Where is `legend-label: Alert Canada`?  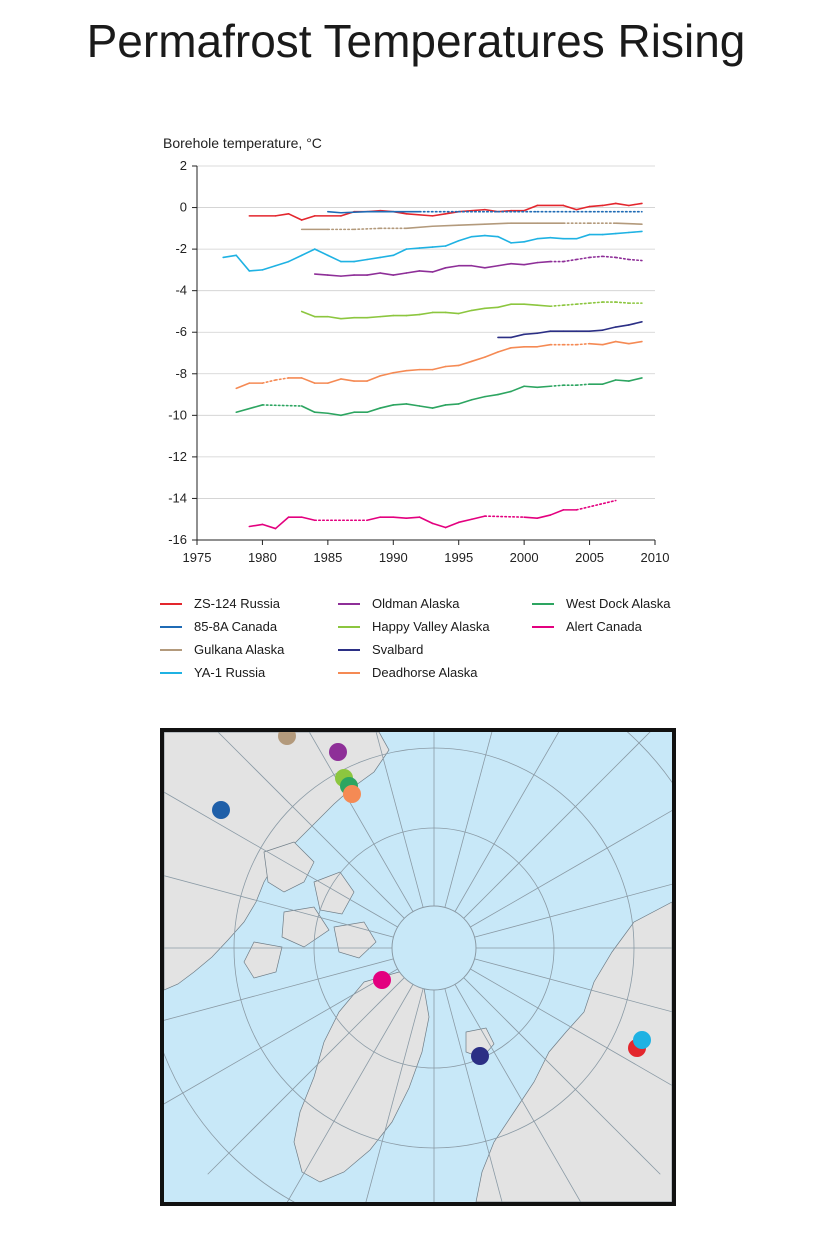
legend-label: Alert Canada is located at coordinates (604, 626).